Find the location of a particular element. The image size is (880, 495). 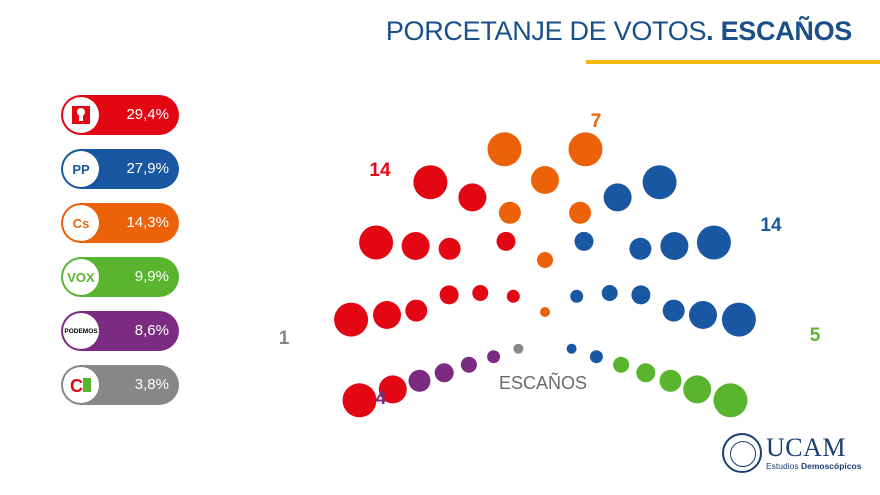

seat-count-label: 4 is located at coordinates (381, 398).